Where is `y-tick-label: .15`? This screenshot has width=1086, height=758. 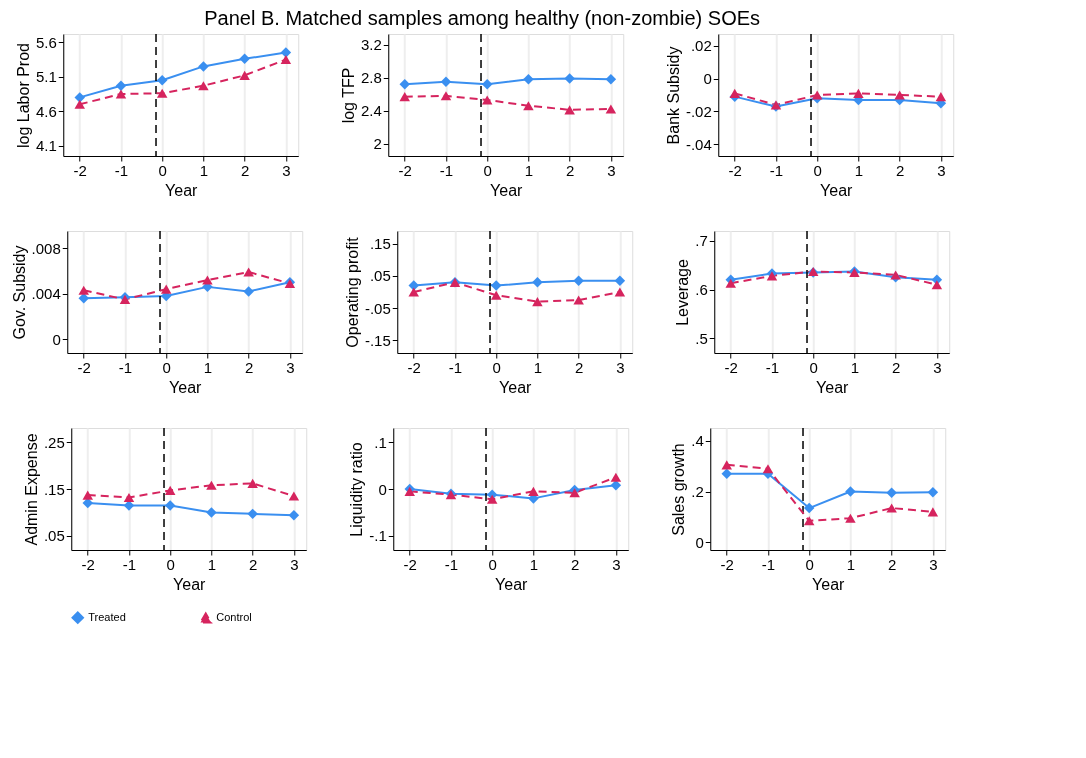
y-tick-label: .15 is located at coordinates (380, 244).